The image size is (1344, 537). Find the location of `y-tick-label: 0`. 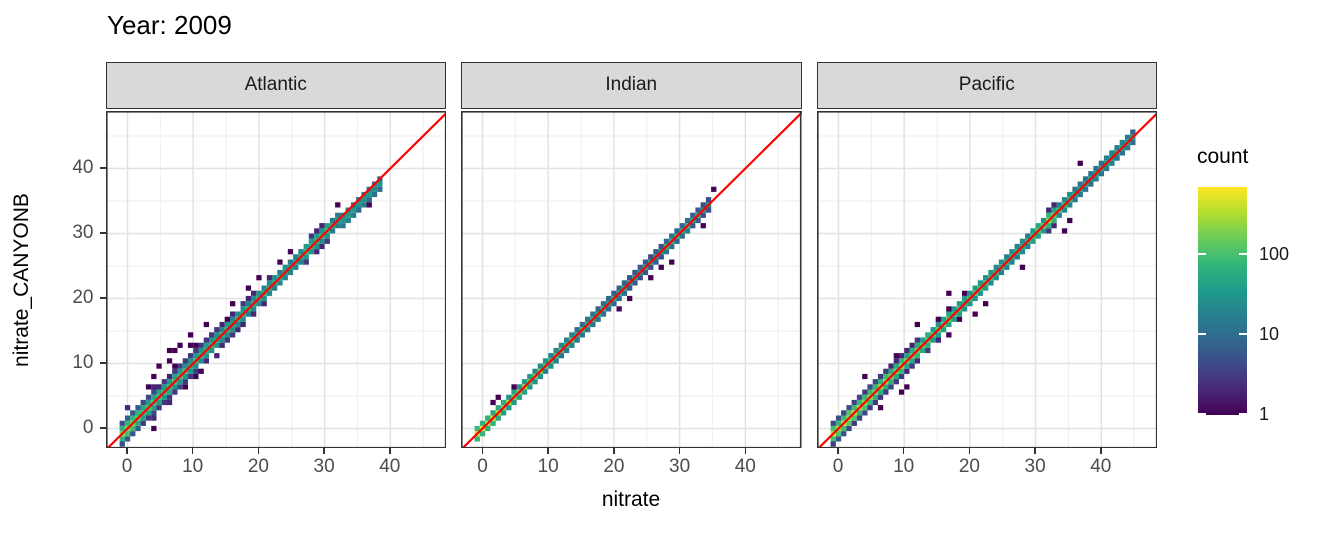

y-tick-label: 0 is located at coordinates (88, 427).